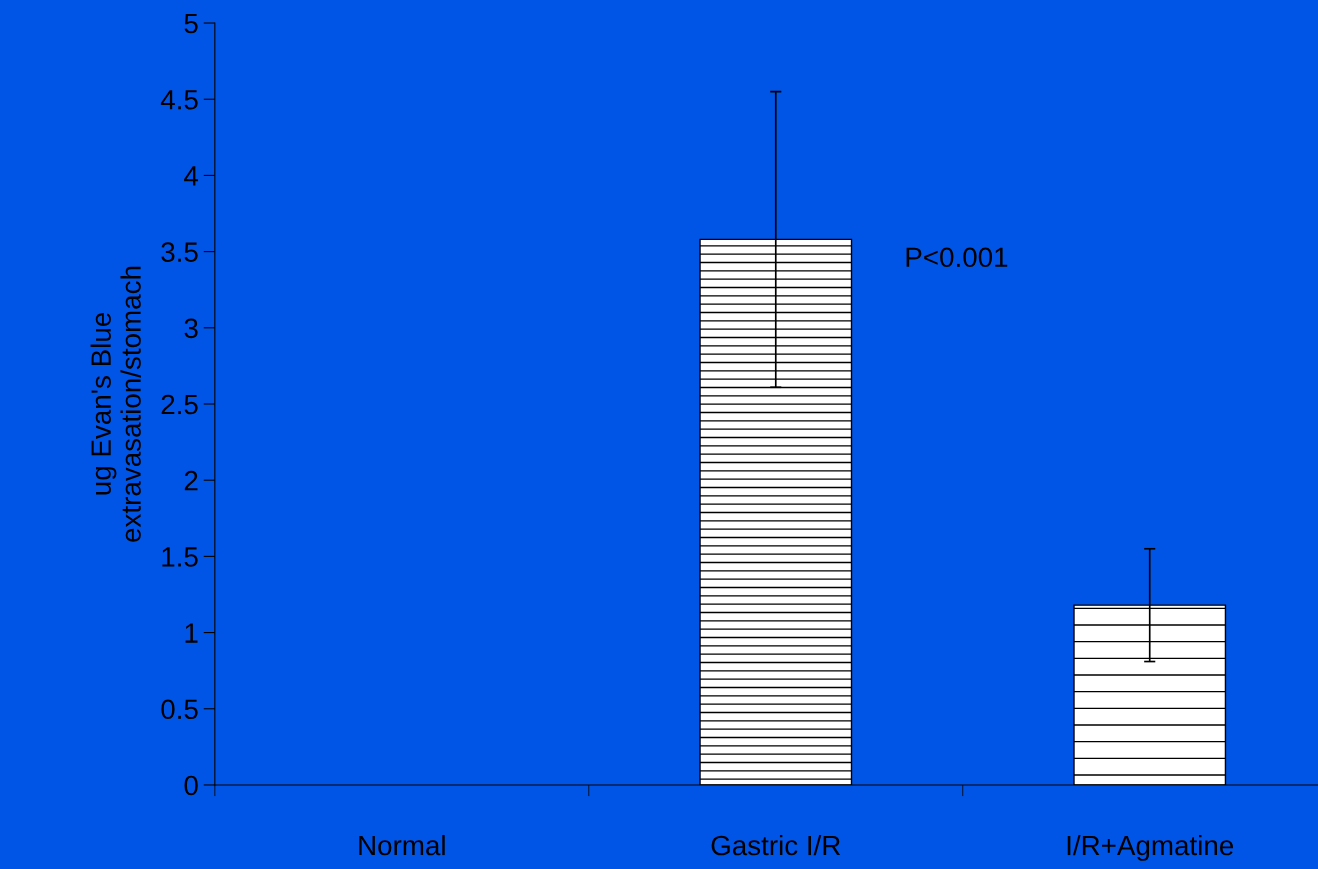  Describe the element at coordinates (1150, 847) in the screenshot. I see `x-tick-label: I/R+Agmatine` at that location.